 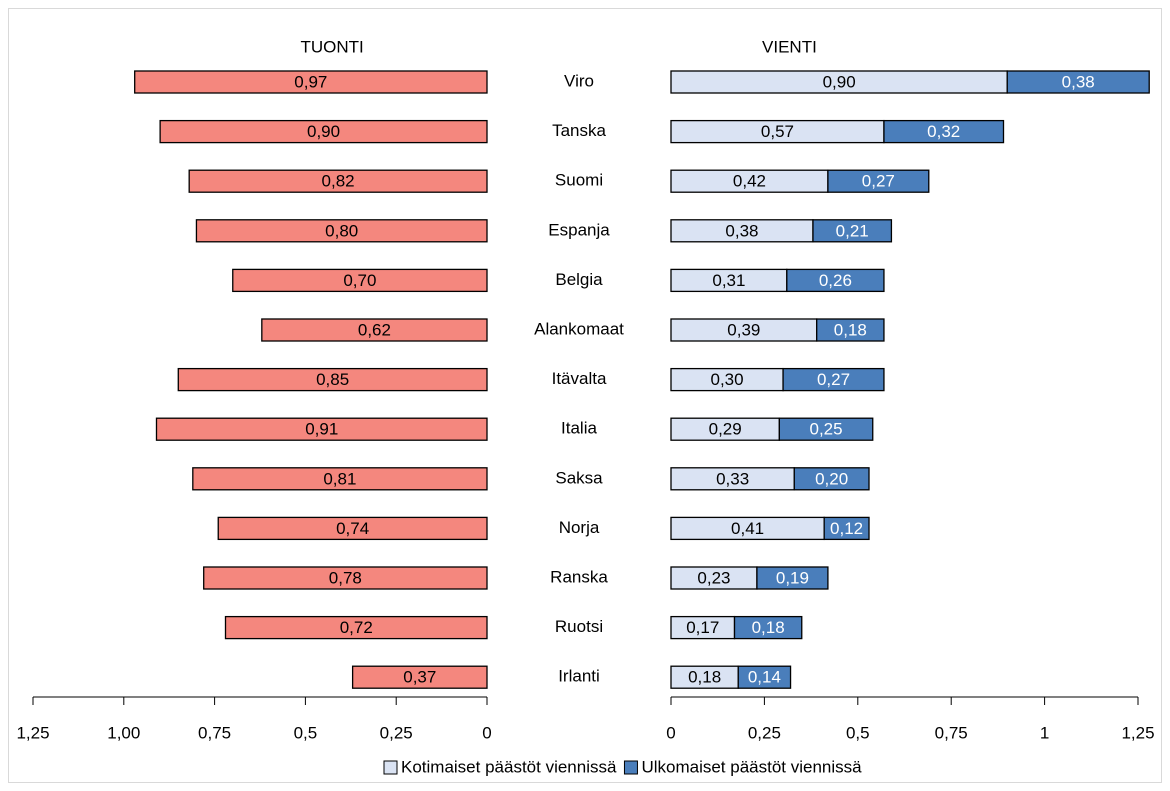 I want to click on category-label: Viro, so click(x=579, y=80).